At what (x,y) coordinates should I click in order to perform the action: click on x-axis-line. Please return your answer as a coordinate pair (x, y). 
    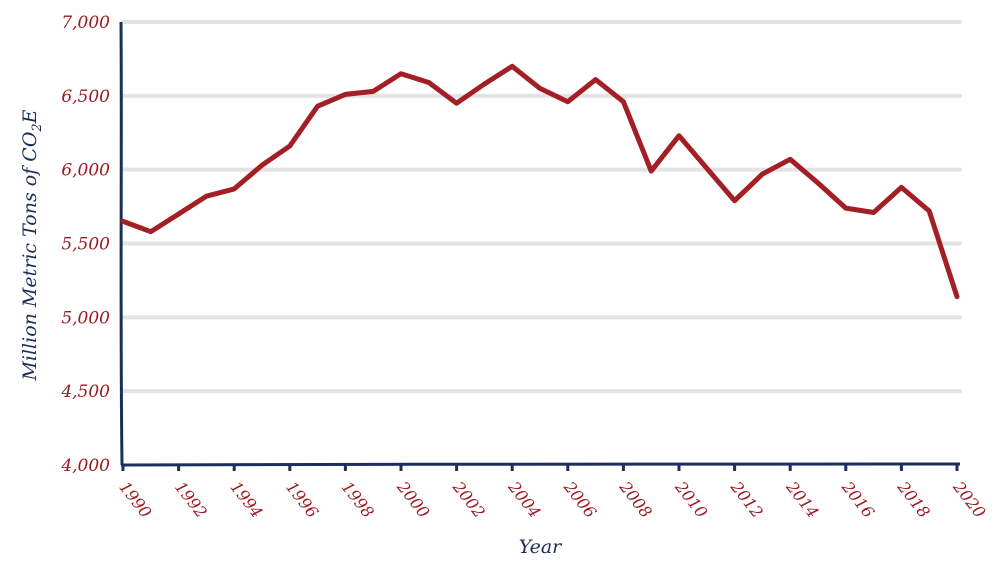
    Looking at the image, I should click on (540, 464).